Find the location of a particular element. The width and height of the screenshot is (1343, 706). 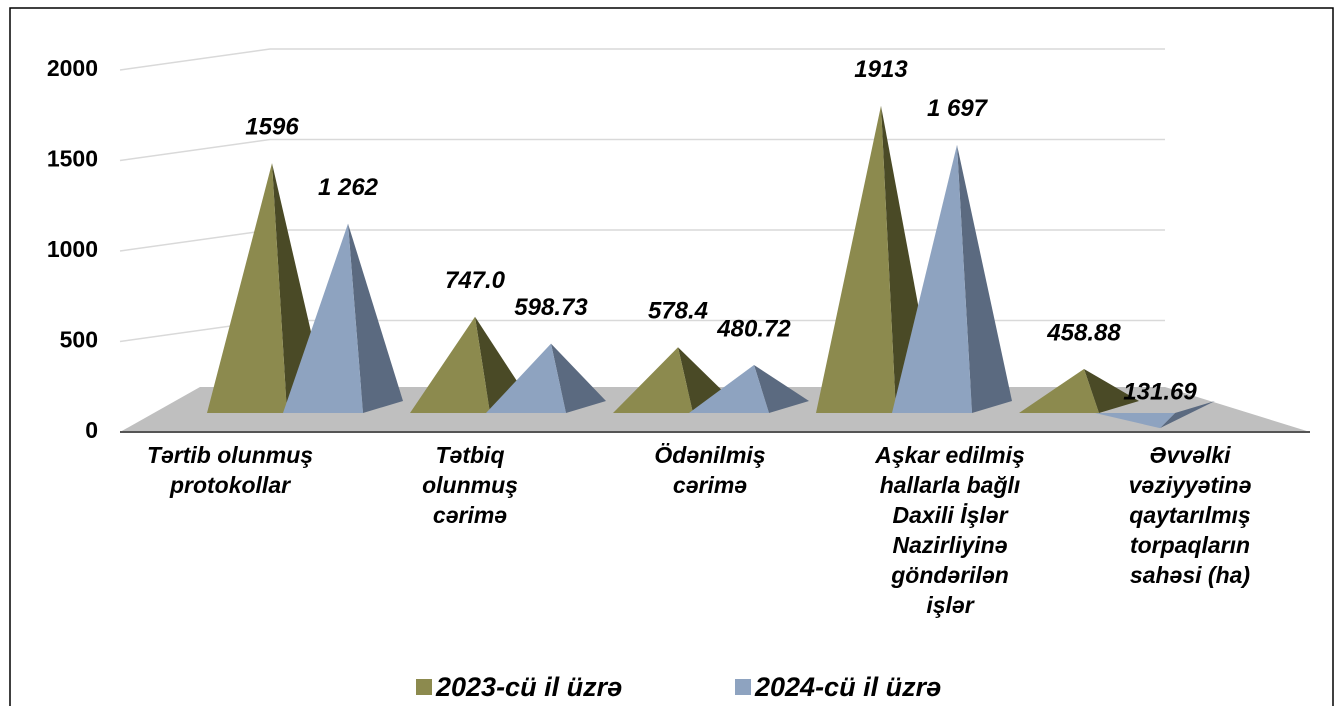

y-tick-label: 0 is located at coordinates (91, 430).